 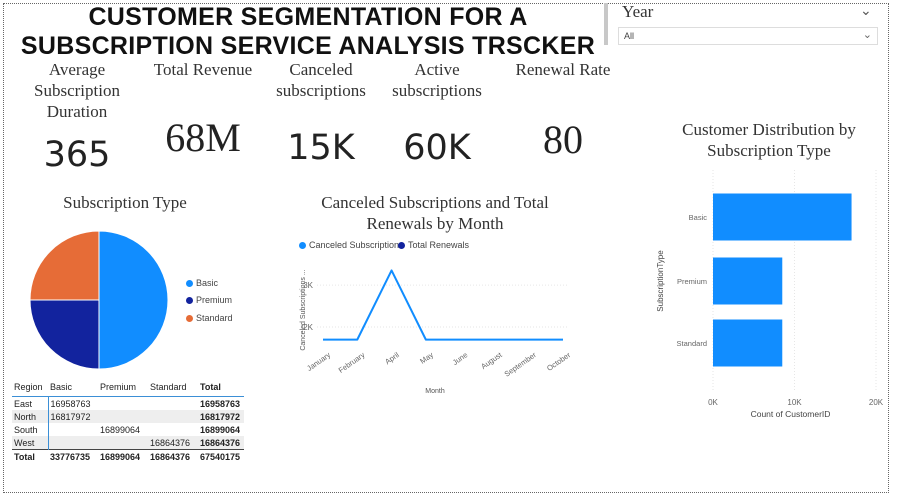 I want to click on matrix-header-row: Region Basic Premium Standard Total, so click(x=128, y=388).